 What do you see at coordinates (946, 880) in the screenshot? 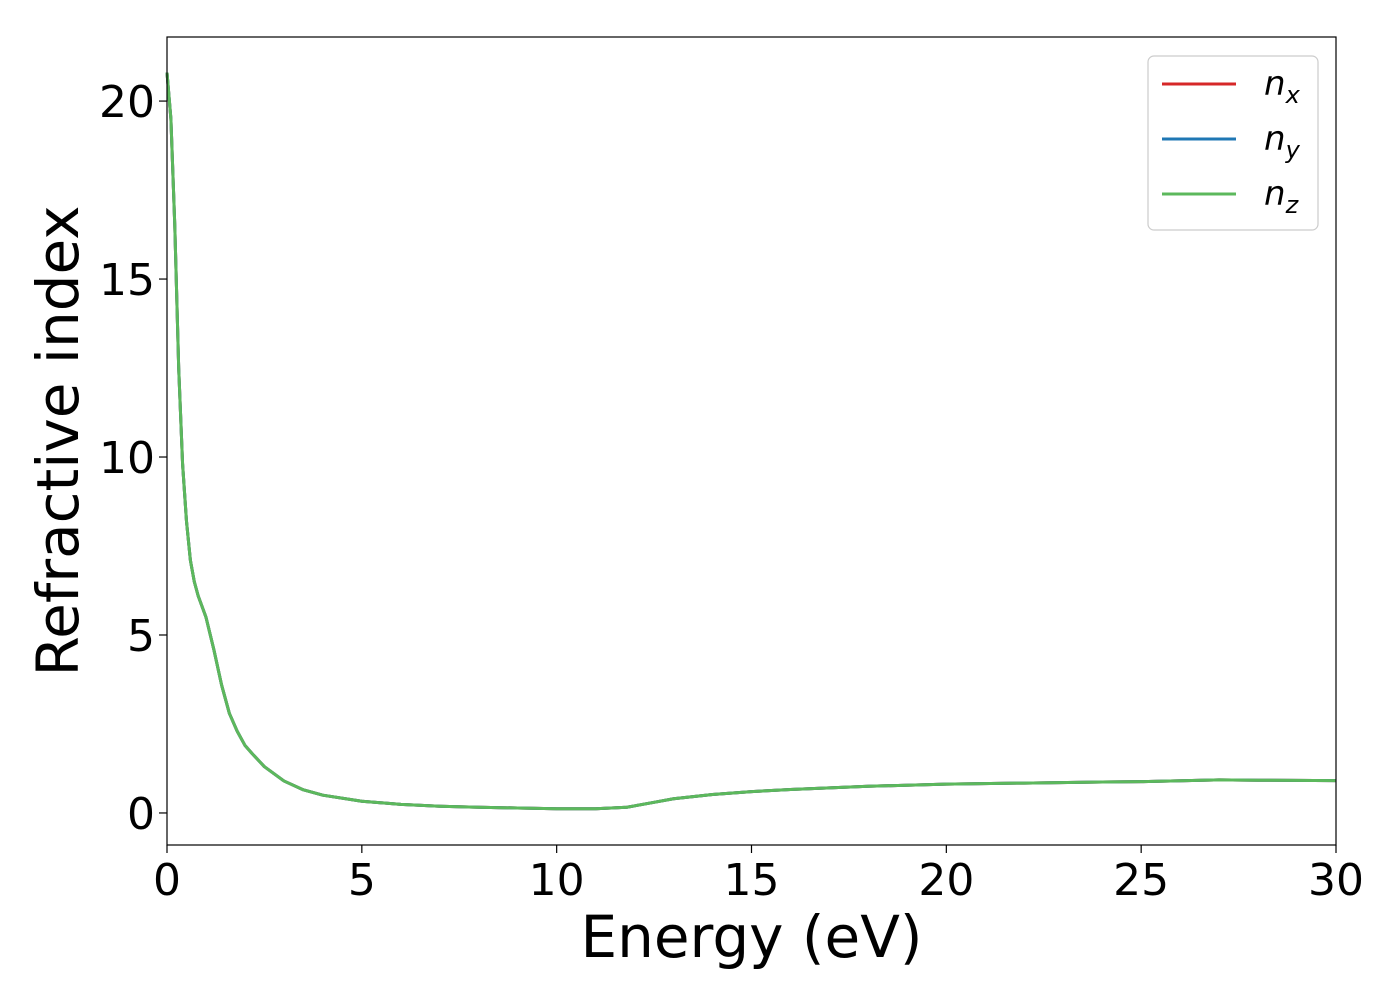
I see `x-tick-label: 20` at bounding box center [946, 880].